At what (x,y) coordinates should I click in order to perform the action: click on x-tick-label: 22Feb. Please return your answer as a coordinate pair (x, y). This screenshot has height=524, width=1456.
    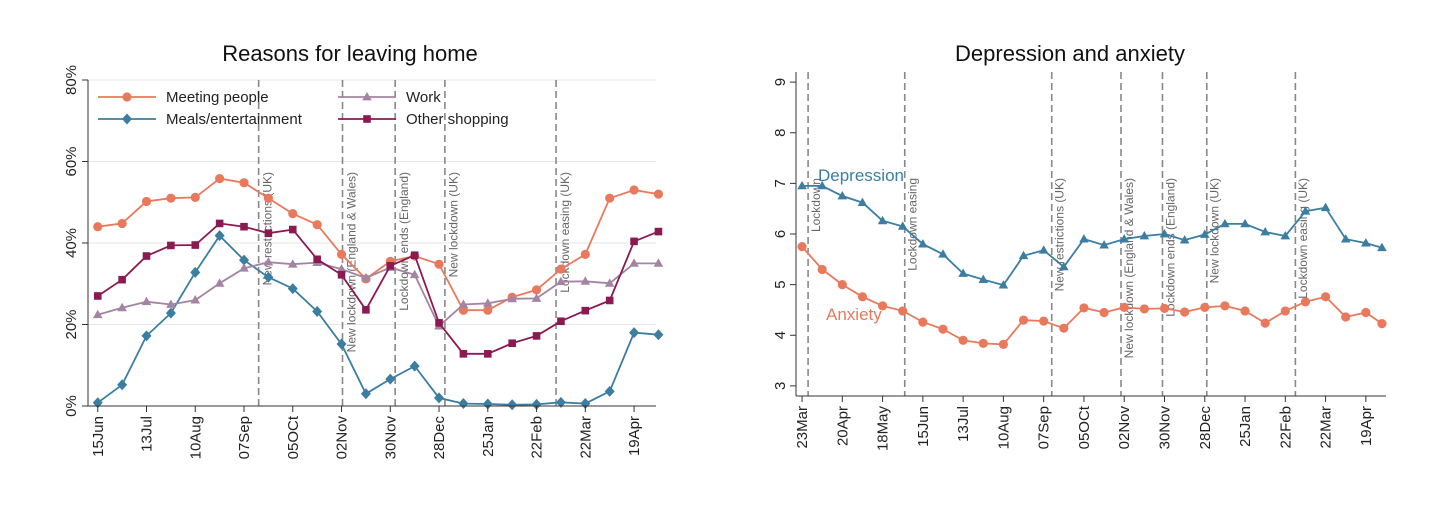
    Looking at the image, I should click on (1285, 427).